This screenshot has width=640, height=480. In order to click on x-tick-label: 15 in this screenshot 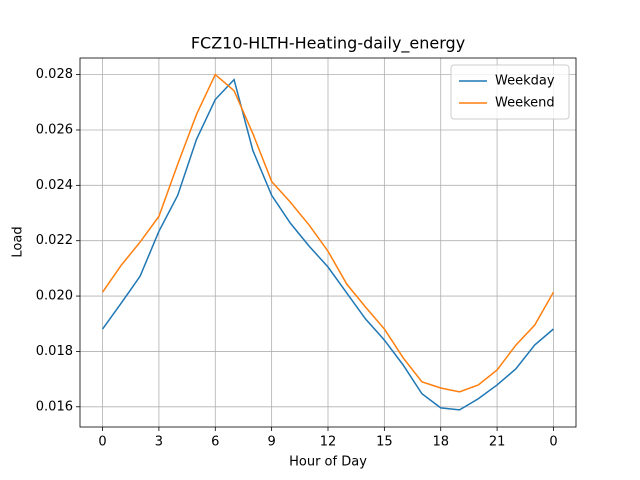, I will do `click(384, 442)`.